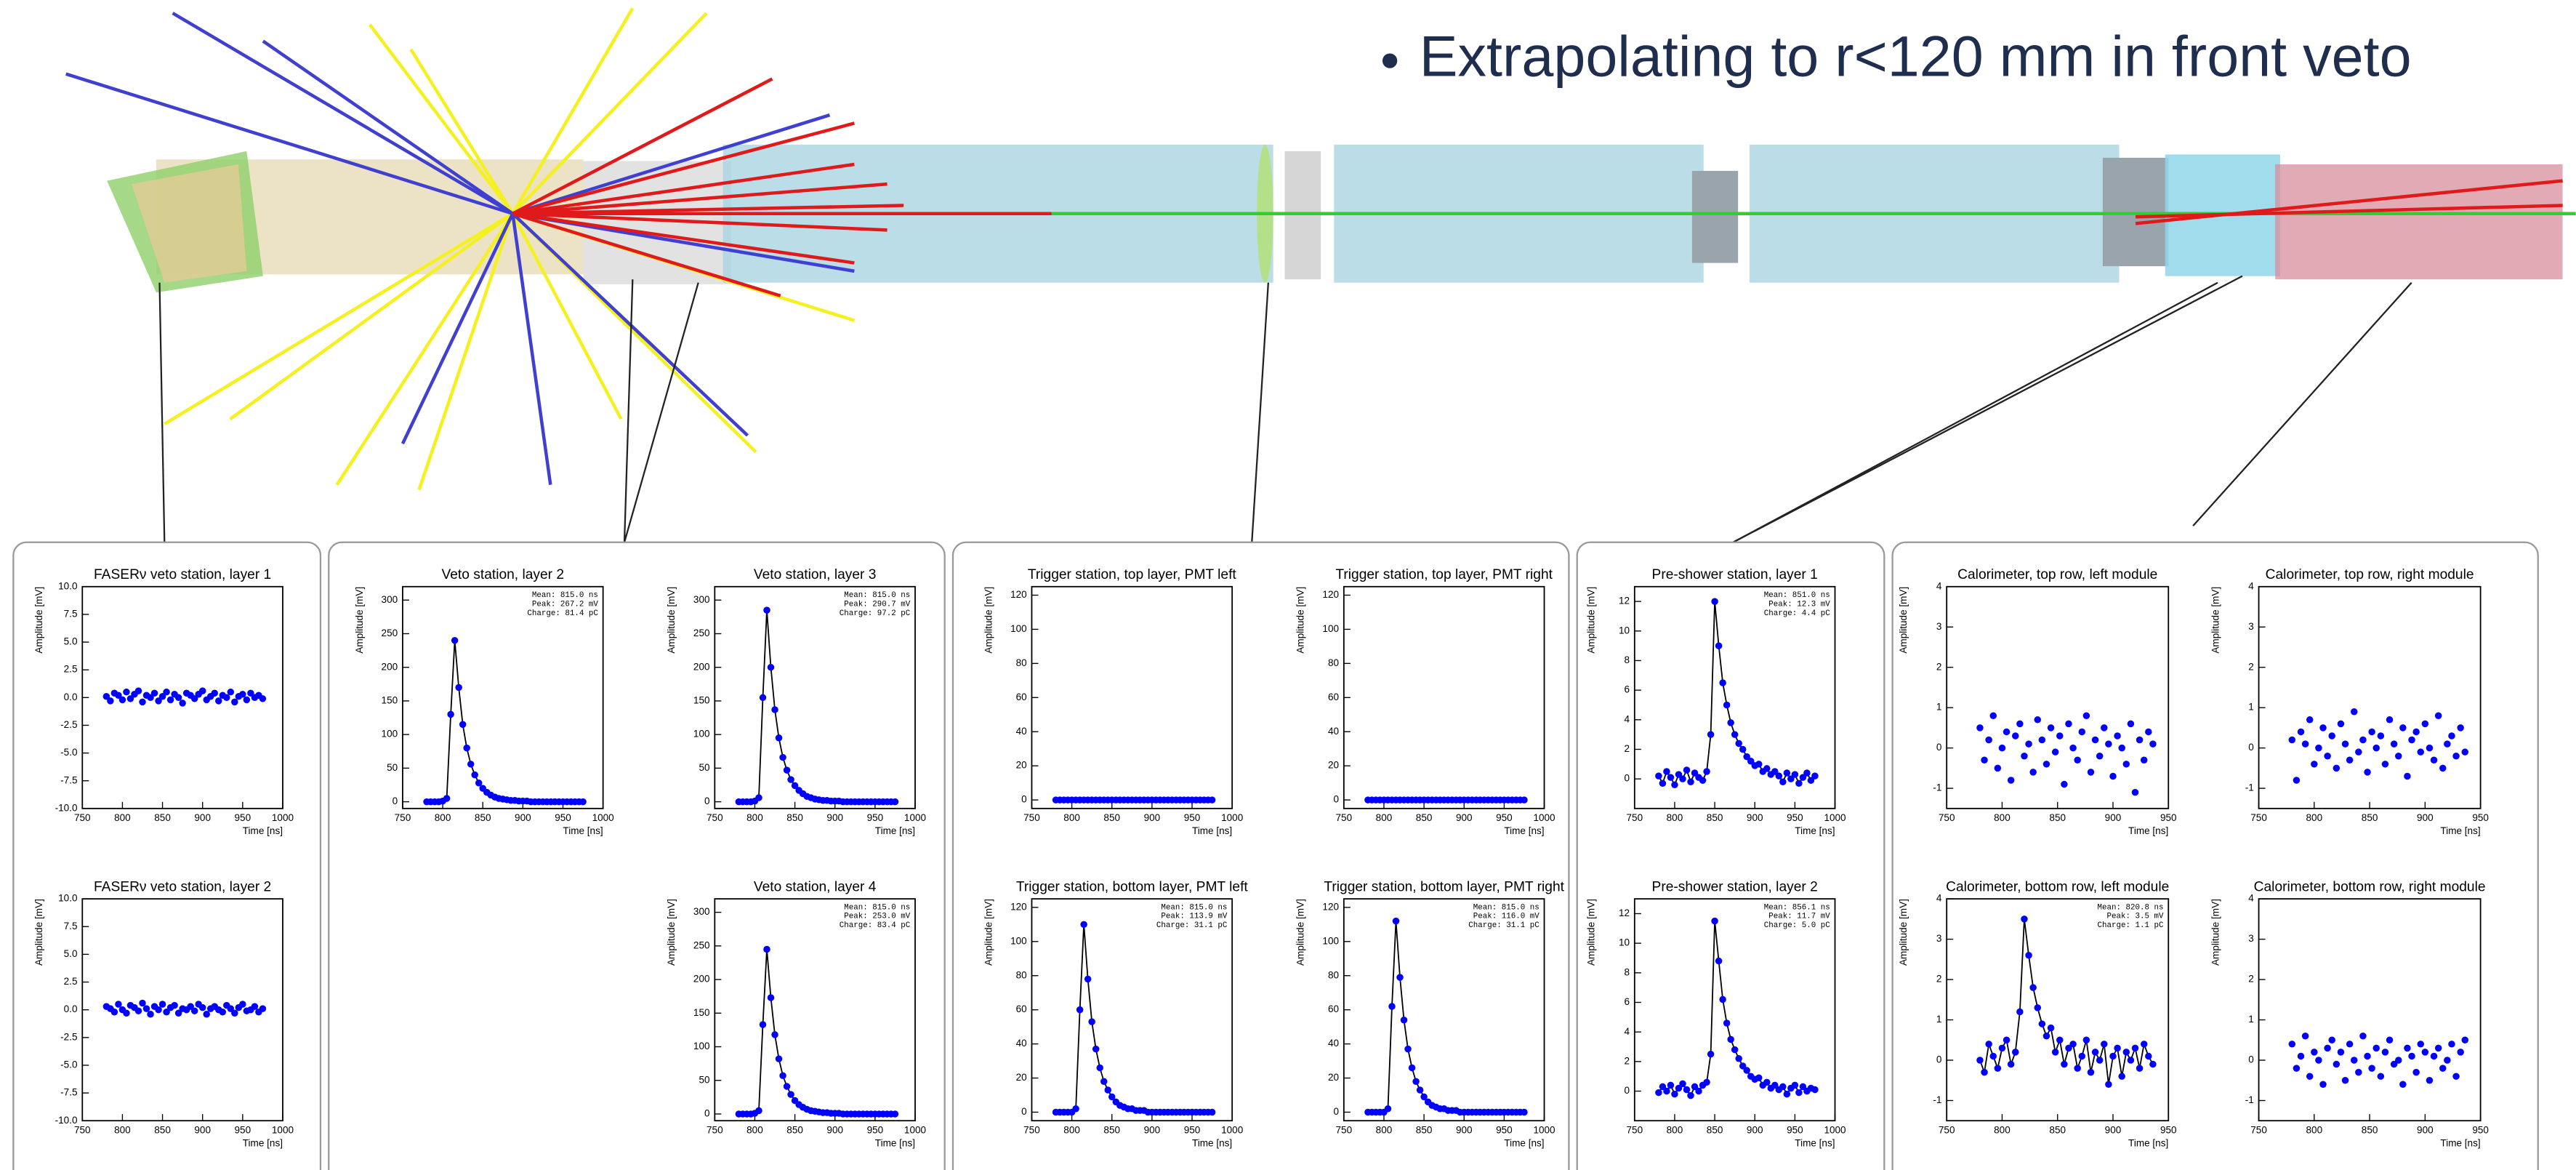 This screenshot has width=2576, height=1170. Describe the element at coordinates (875, 613) in the screenshot. I see `stats-text: Charge: 97.2 pC` at that location.